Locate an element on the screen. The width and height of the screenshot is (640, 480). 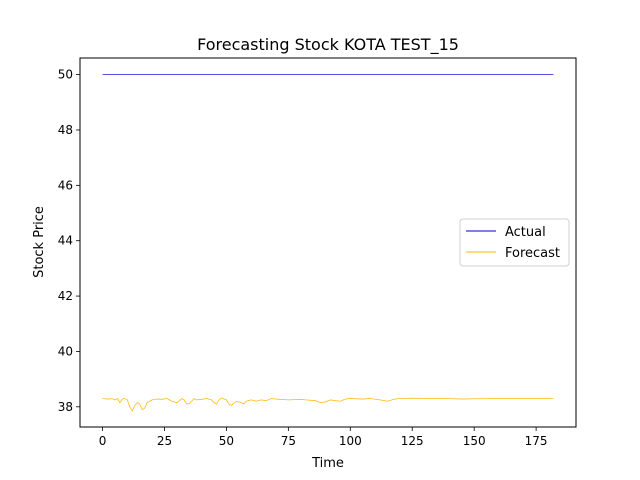
legend-label-actual: Actual is located at coordinates (525, 232).